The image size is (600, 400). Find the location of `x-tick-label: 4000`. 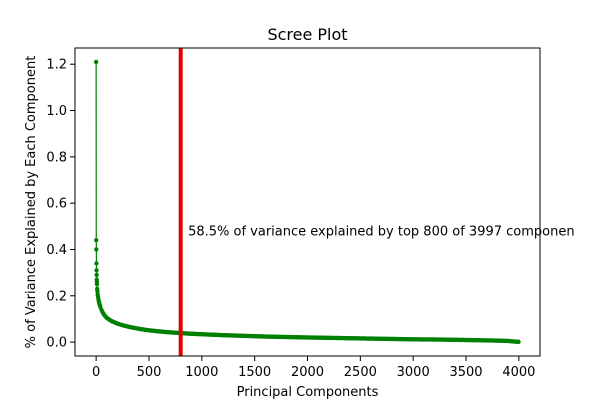

x-tick-label: 4000 is located at coordinates (518, 372).